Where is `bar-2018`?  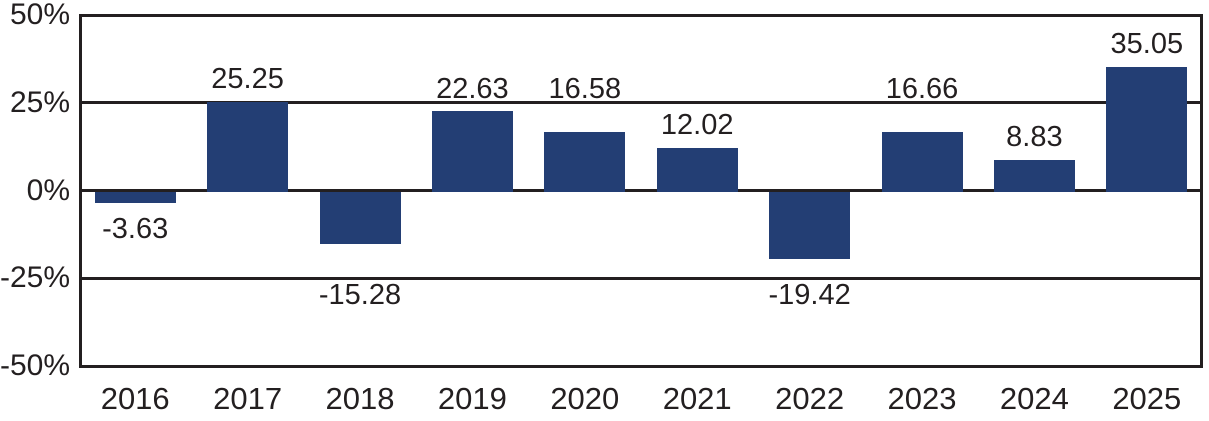 bar-2018 is located at coordinates (360, 218).